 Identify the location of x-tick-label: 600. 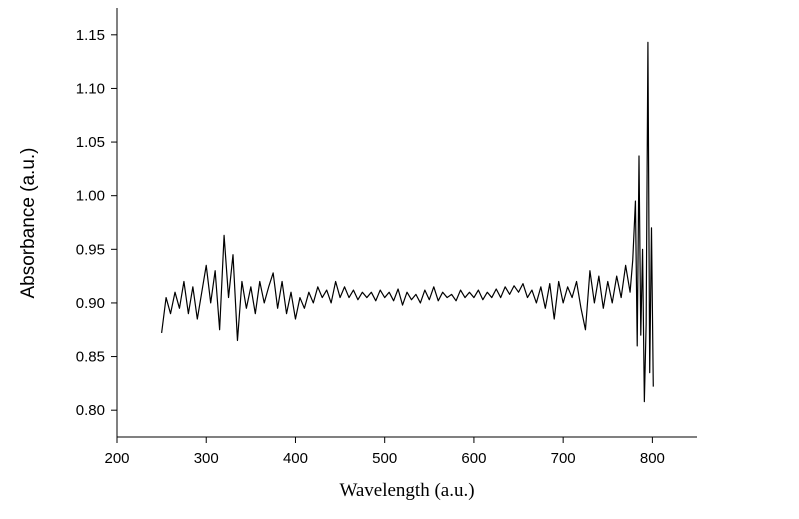
(473, 458).